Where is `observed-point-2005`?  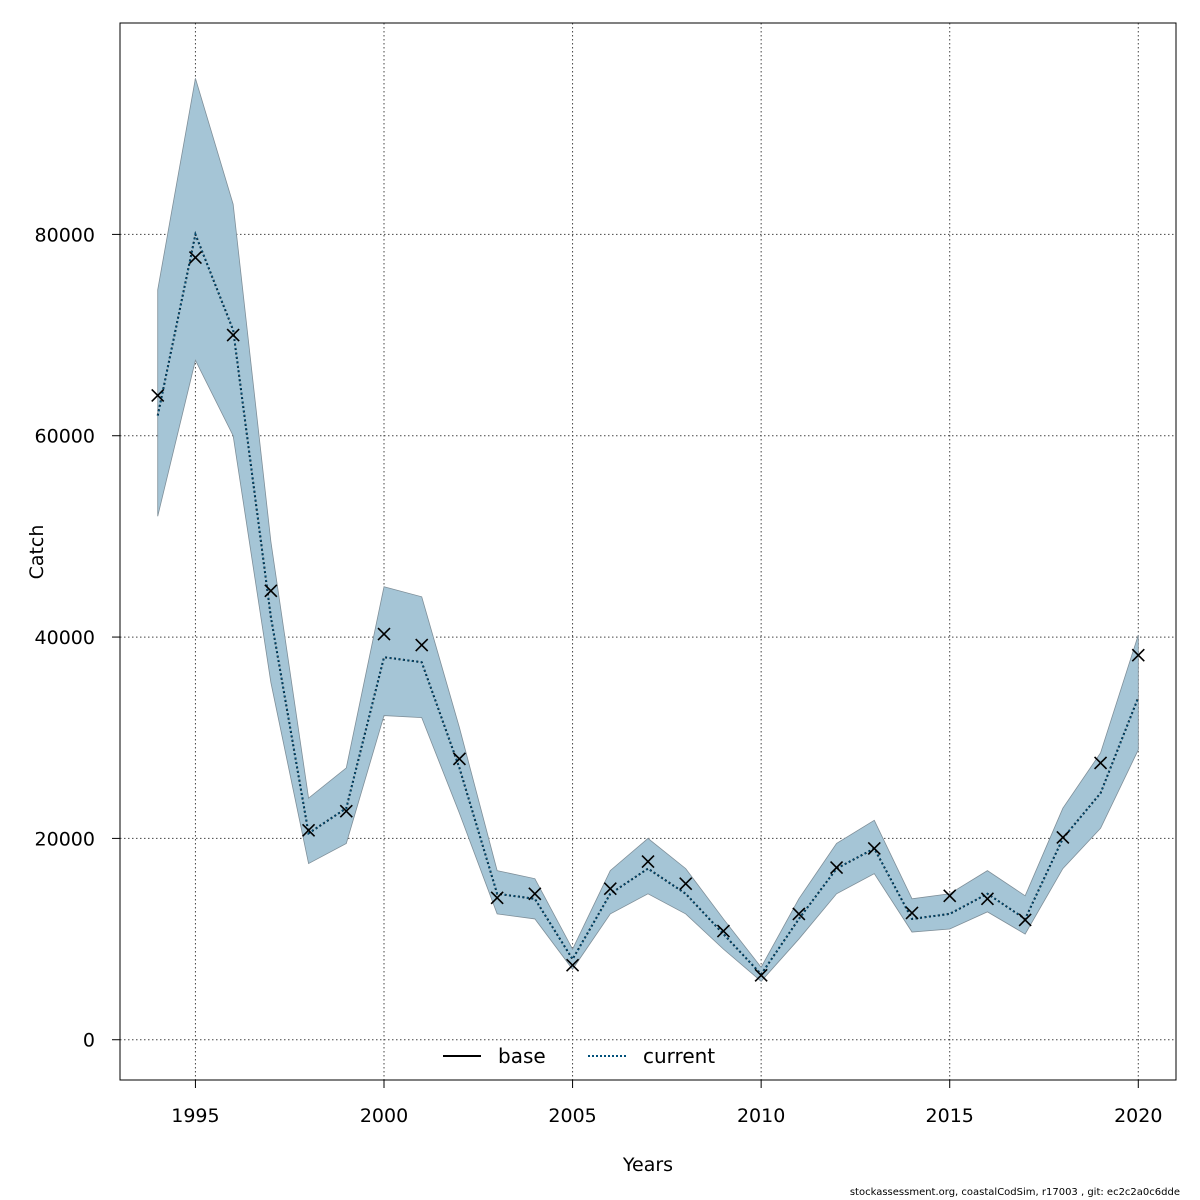 observed-point-2005 is located at coordinates (573, 965).